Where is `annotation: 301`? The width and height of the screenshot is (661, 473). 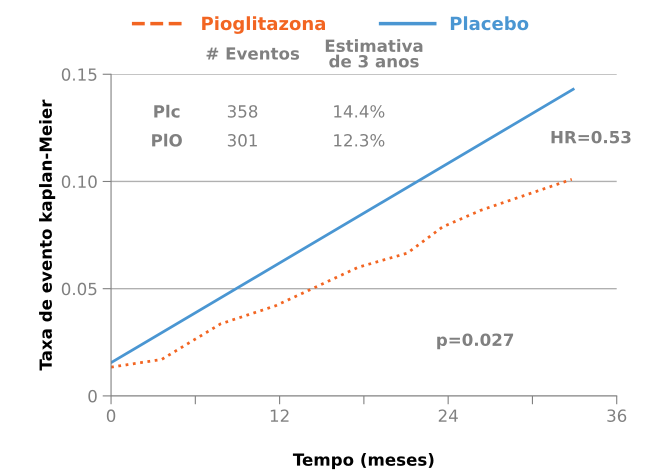 annotation: 301 is located at coordinates (242, 140).